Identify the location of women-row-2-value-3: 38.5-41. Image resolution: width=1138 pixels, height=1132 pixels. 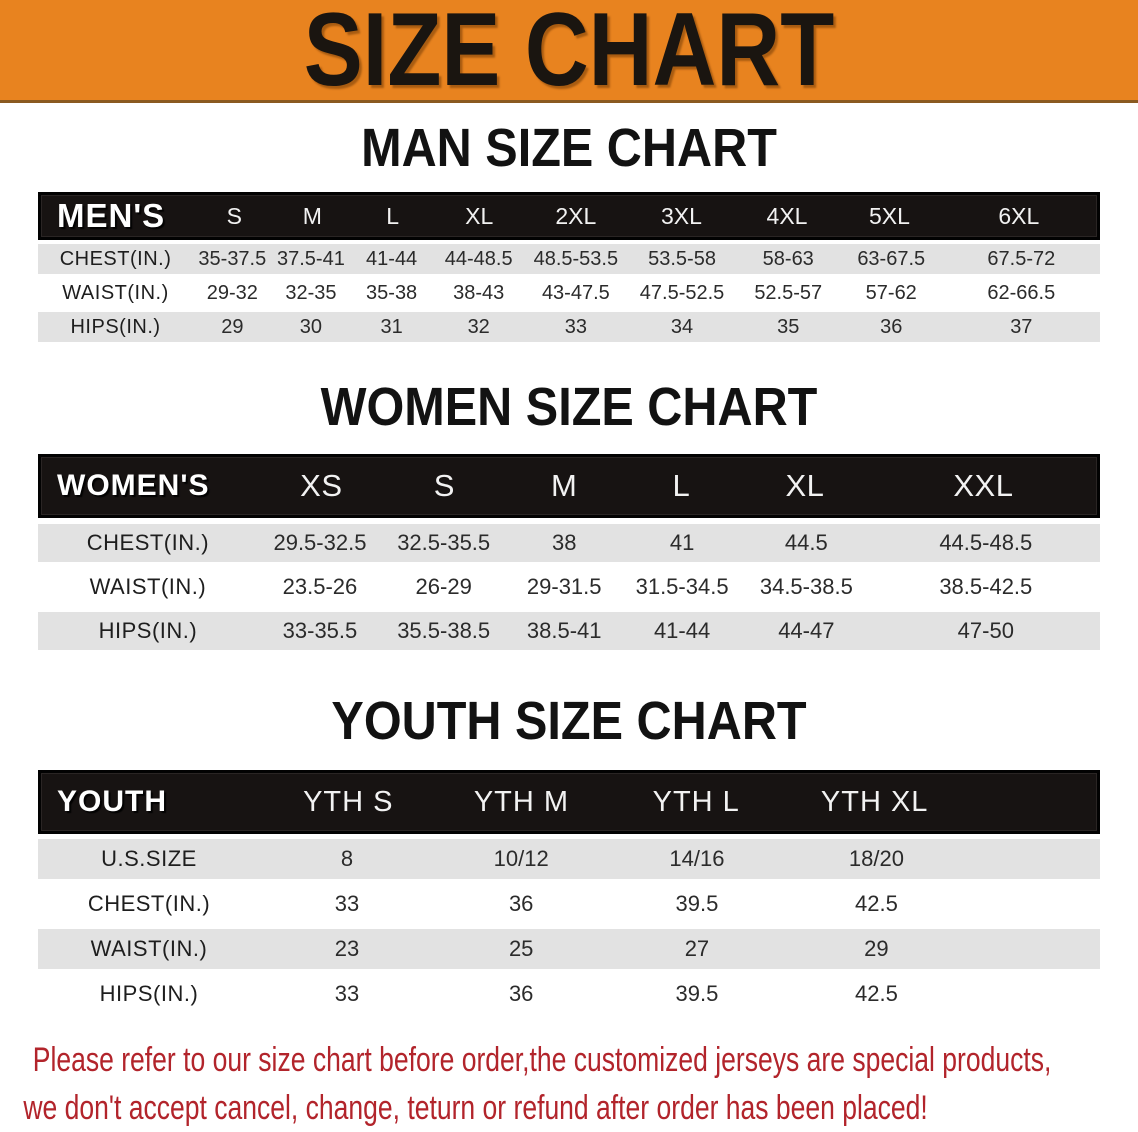
(564, 630).